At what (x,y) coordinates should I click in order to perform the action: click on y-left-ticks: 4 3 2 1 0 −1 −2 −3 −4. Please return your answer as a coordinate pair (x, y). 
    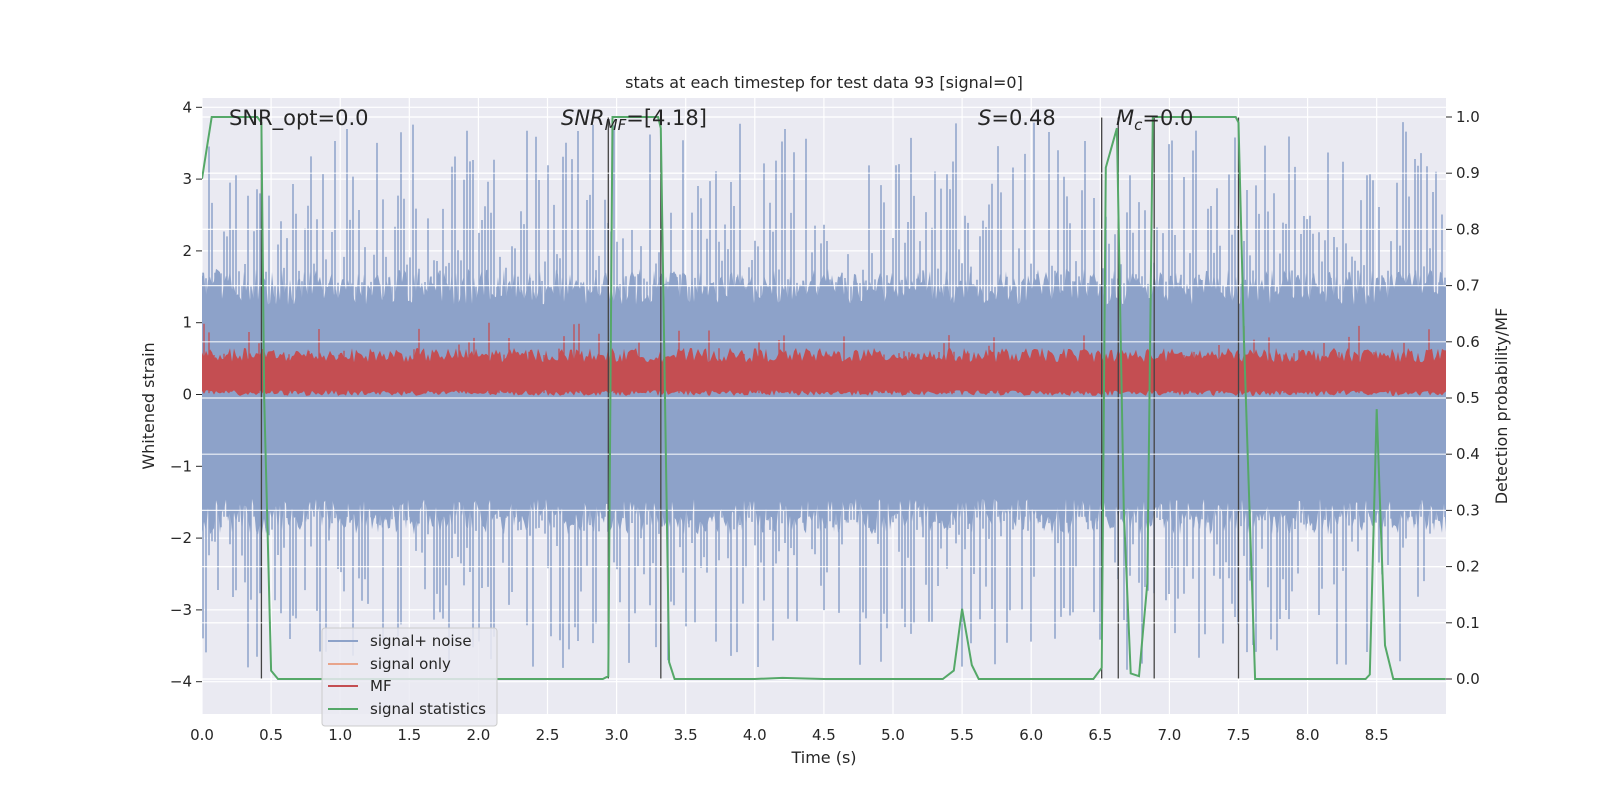
    Looking at the image, I should click on (186, 394).